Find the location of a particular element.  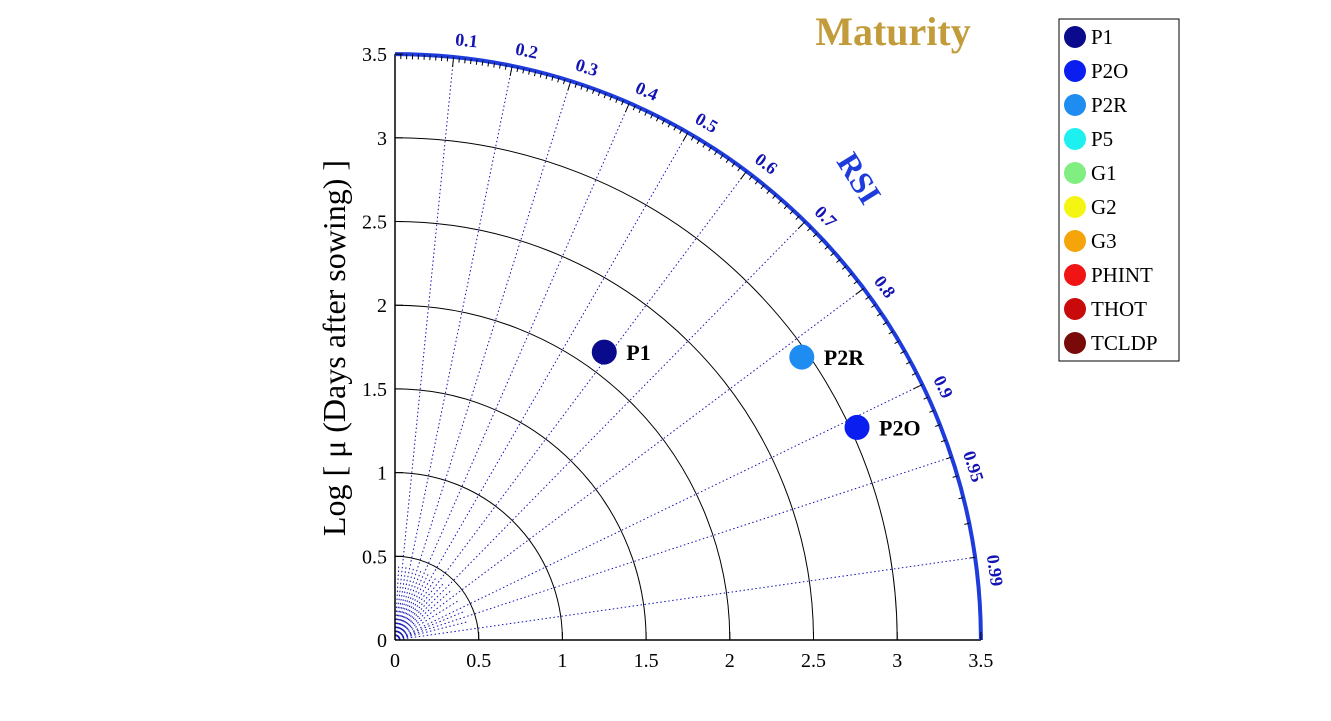

legend-marker-p1 is located at coordinates (1075, 37).